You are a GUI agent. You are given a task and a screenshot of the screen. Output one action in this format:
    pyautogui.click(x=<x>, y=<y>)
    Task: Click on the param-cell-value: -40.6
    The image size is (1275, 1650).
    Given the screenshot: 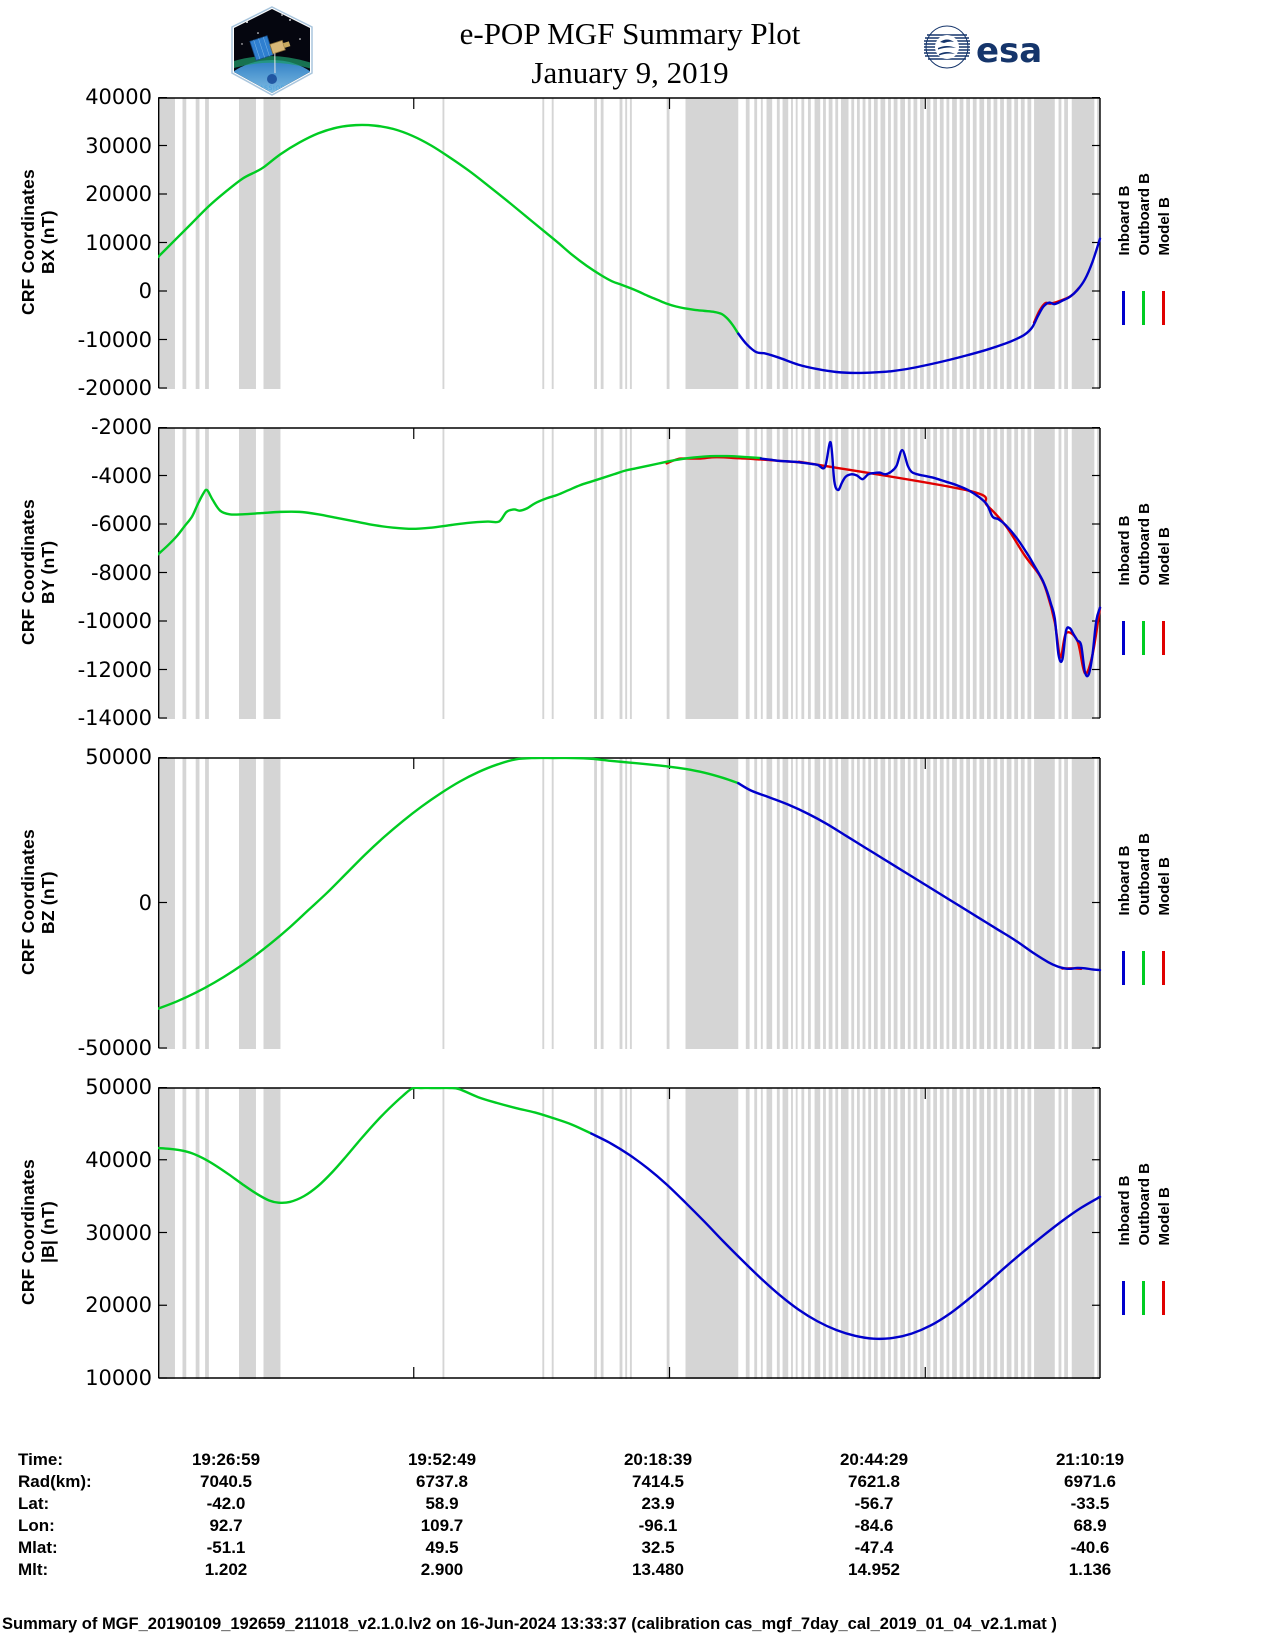 What is the action you would take?
    pyautogui.click(x=1090, y=1547)
    